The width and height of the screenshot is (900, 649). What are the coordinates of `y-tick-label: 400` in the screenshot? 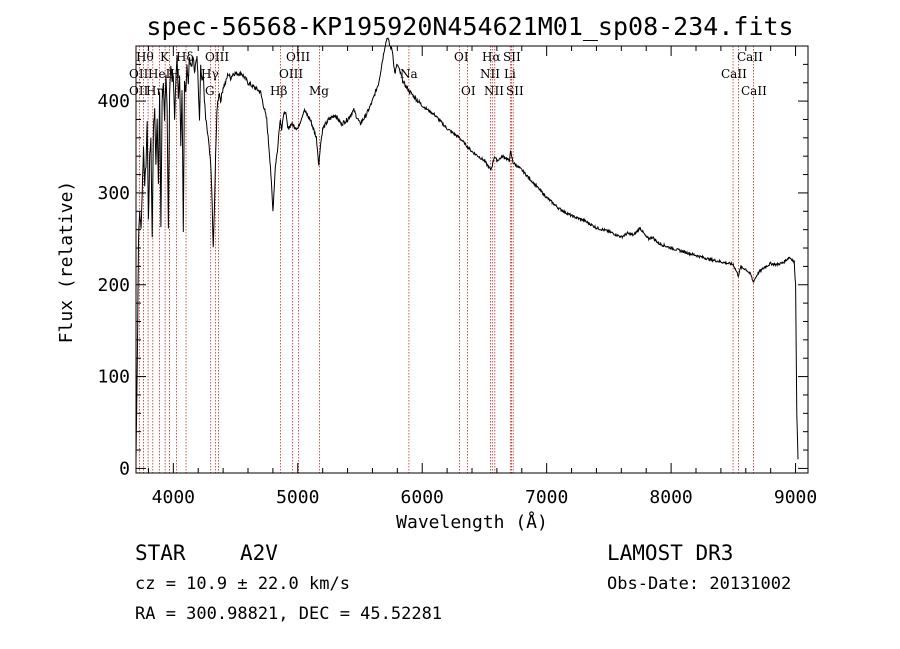 It's located at (113, 101).